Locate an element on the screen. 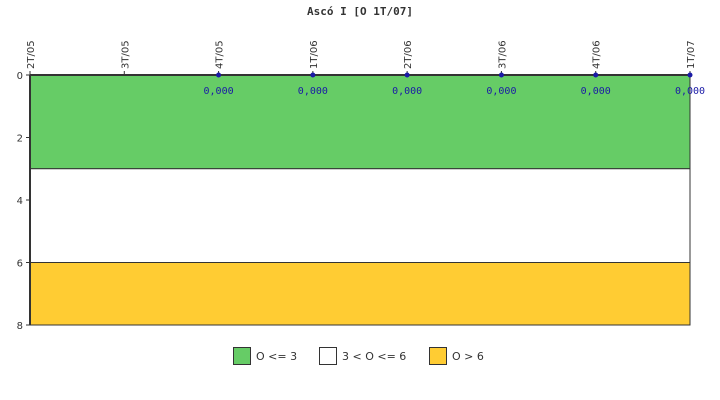  x-tick-label: 4T/06 is located at coordinates (597, 54).